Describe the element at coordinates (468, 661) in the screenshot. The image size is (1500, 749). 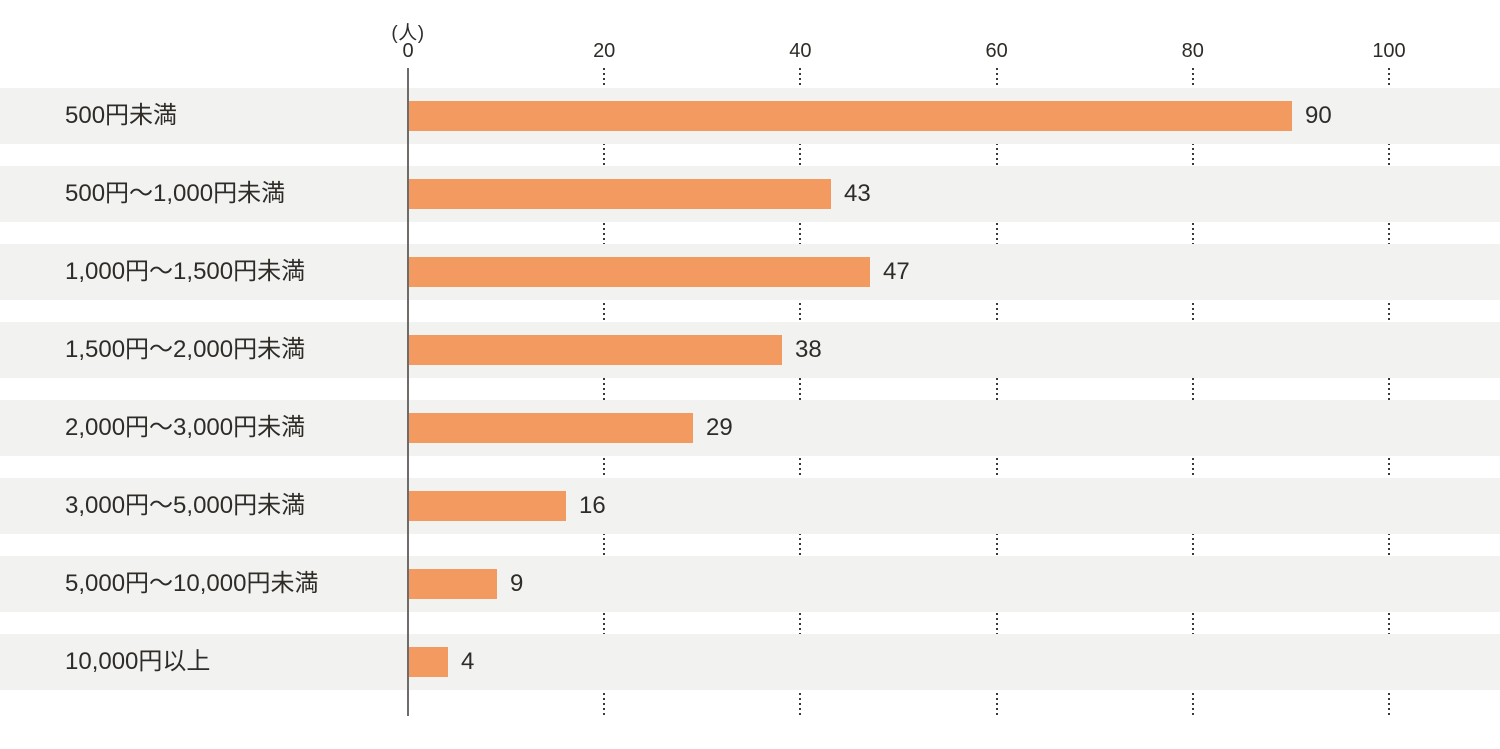
I see `value-label: 4` at that location.